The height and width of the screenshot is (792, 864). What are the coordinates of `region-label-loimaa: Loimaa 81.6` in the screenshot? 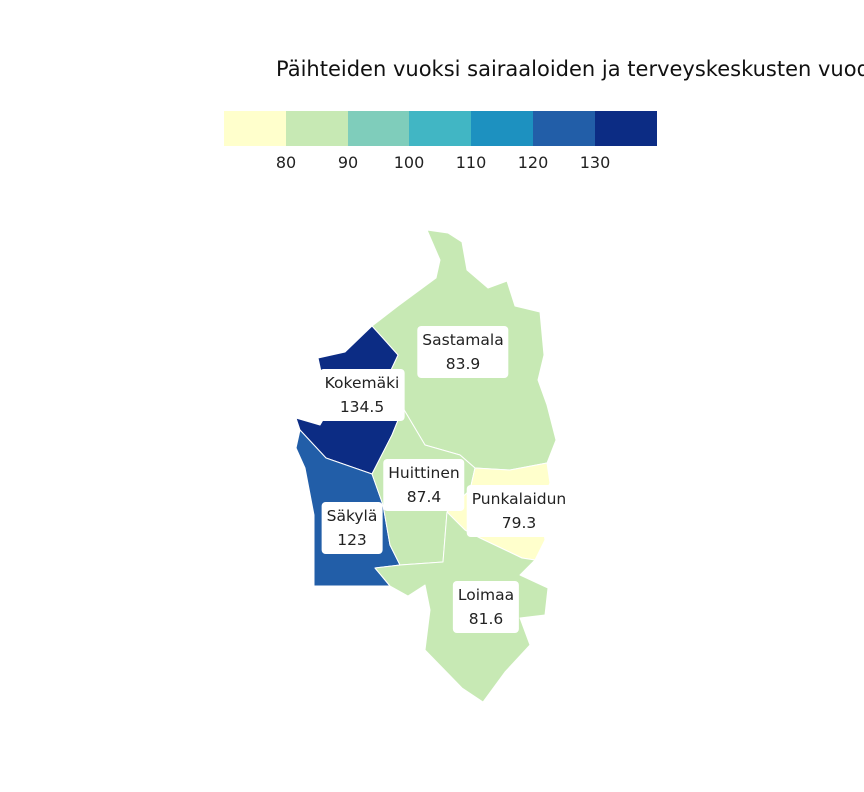 It's located at (486, 607).